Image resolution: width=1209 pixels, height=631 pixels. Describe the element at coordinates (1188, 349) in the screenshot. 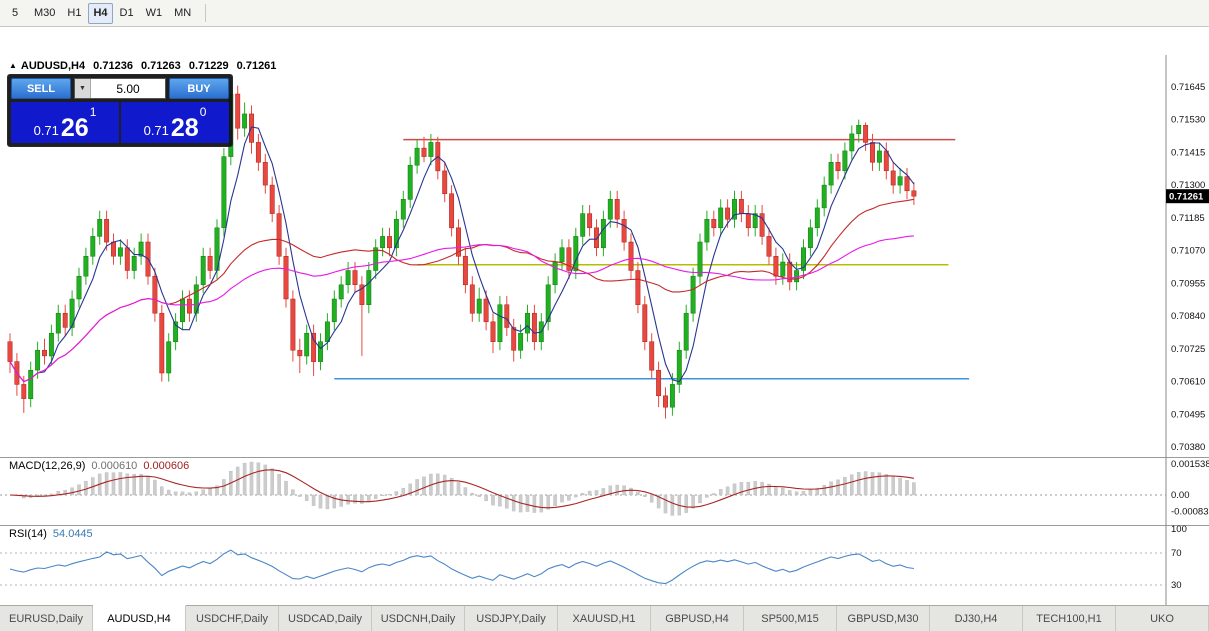

I see `svg-text: 0.70725` at that location.